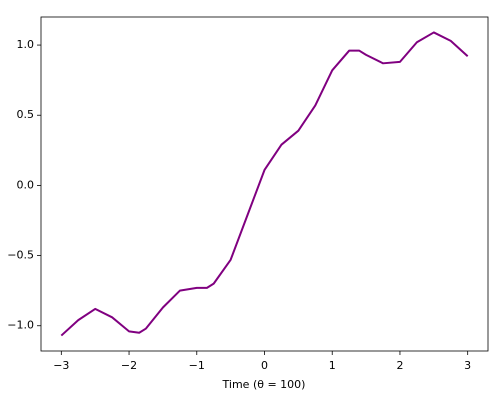 The height and width of the screenshot is (420, 500). What do you see at coordinates (129, 365) in the screenshot?
I see `x-tick-label: −2` at bounding box center [129, 365].